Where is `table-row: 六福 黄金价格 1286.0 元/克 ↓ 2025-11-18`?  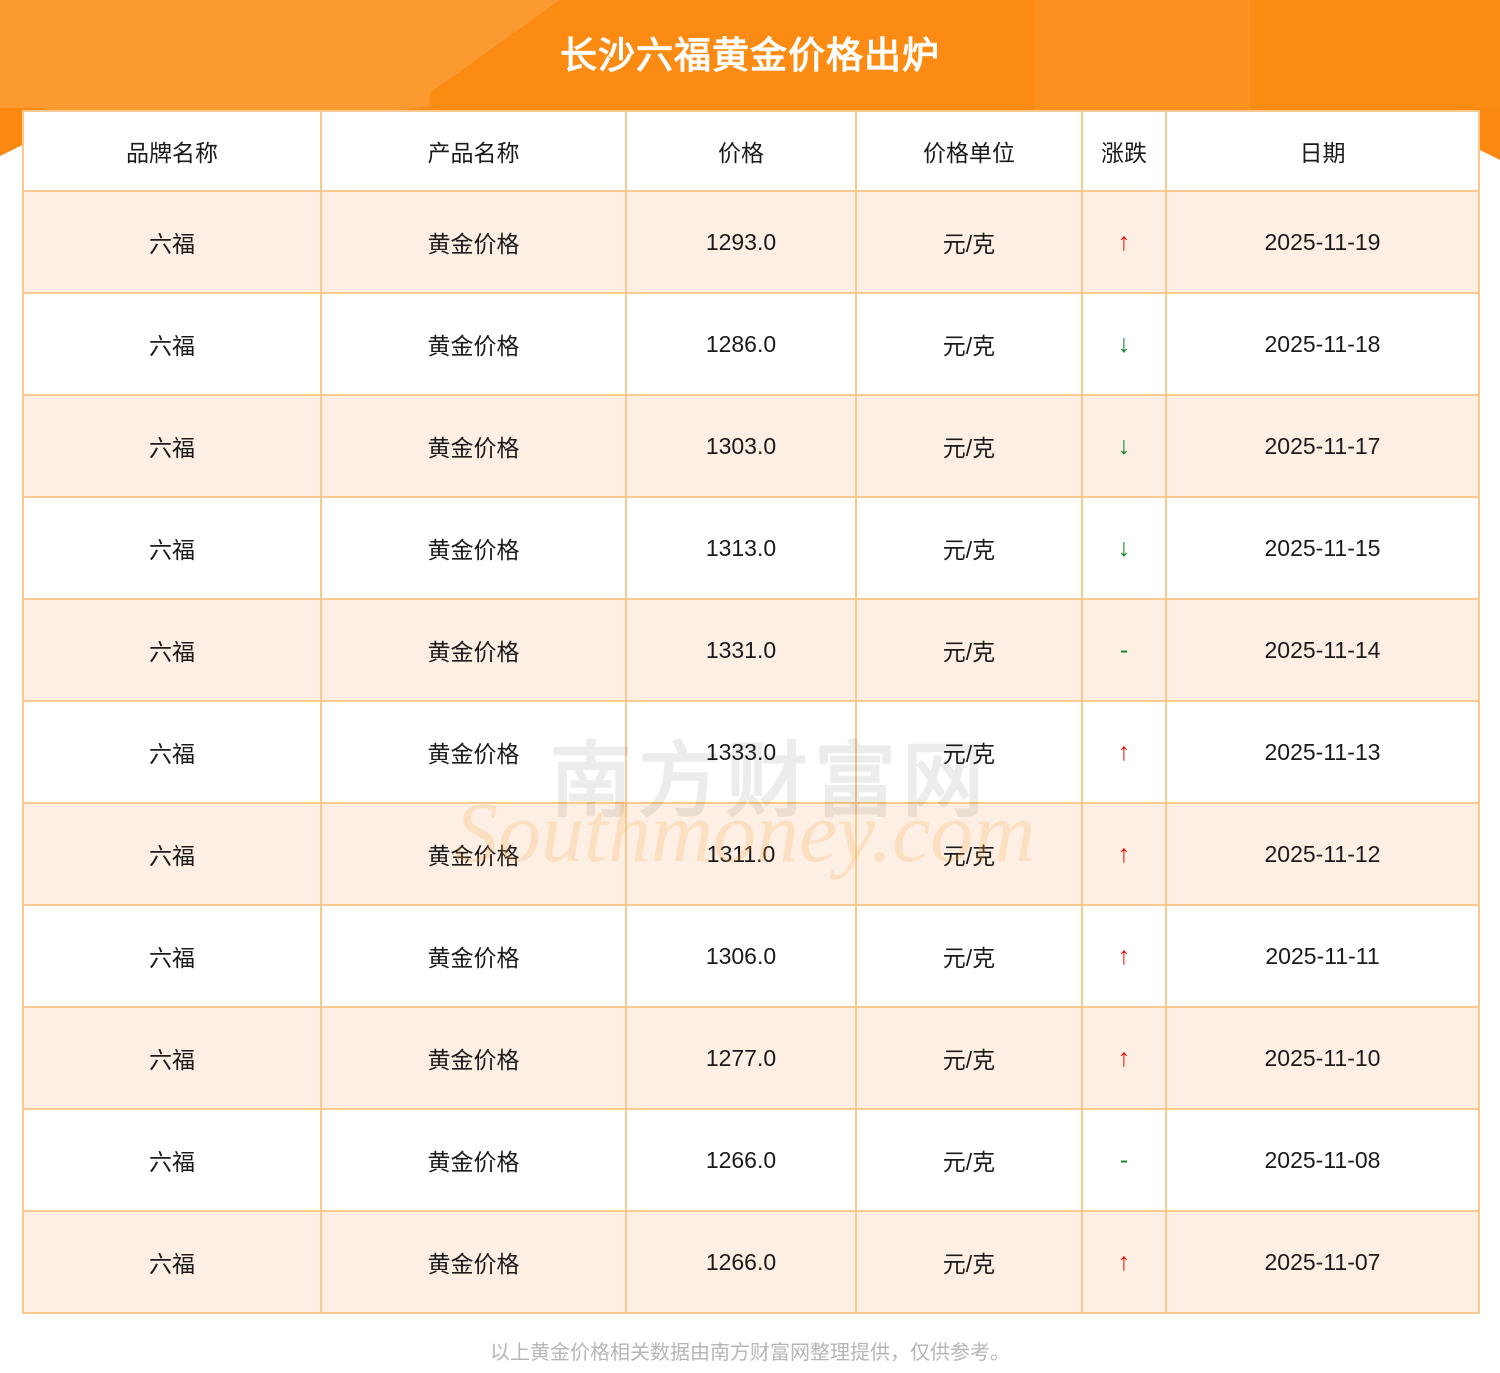
table-row: 六福 黄金价格 1286.0 元/克 ↓ 2025-11-18 is located at coordinates (751, 344).